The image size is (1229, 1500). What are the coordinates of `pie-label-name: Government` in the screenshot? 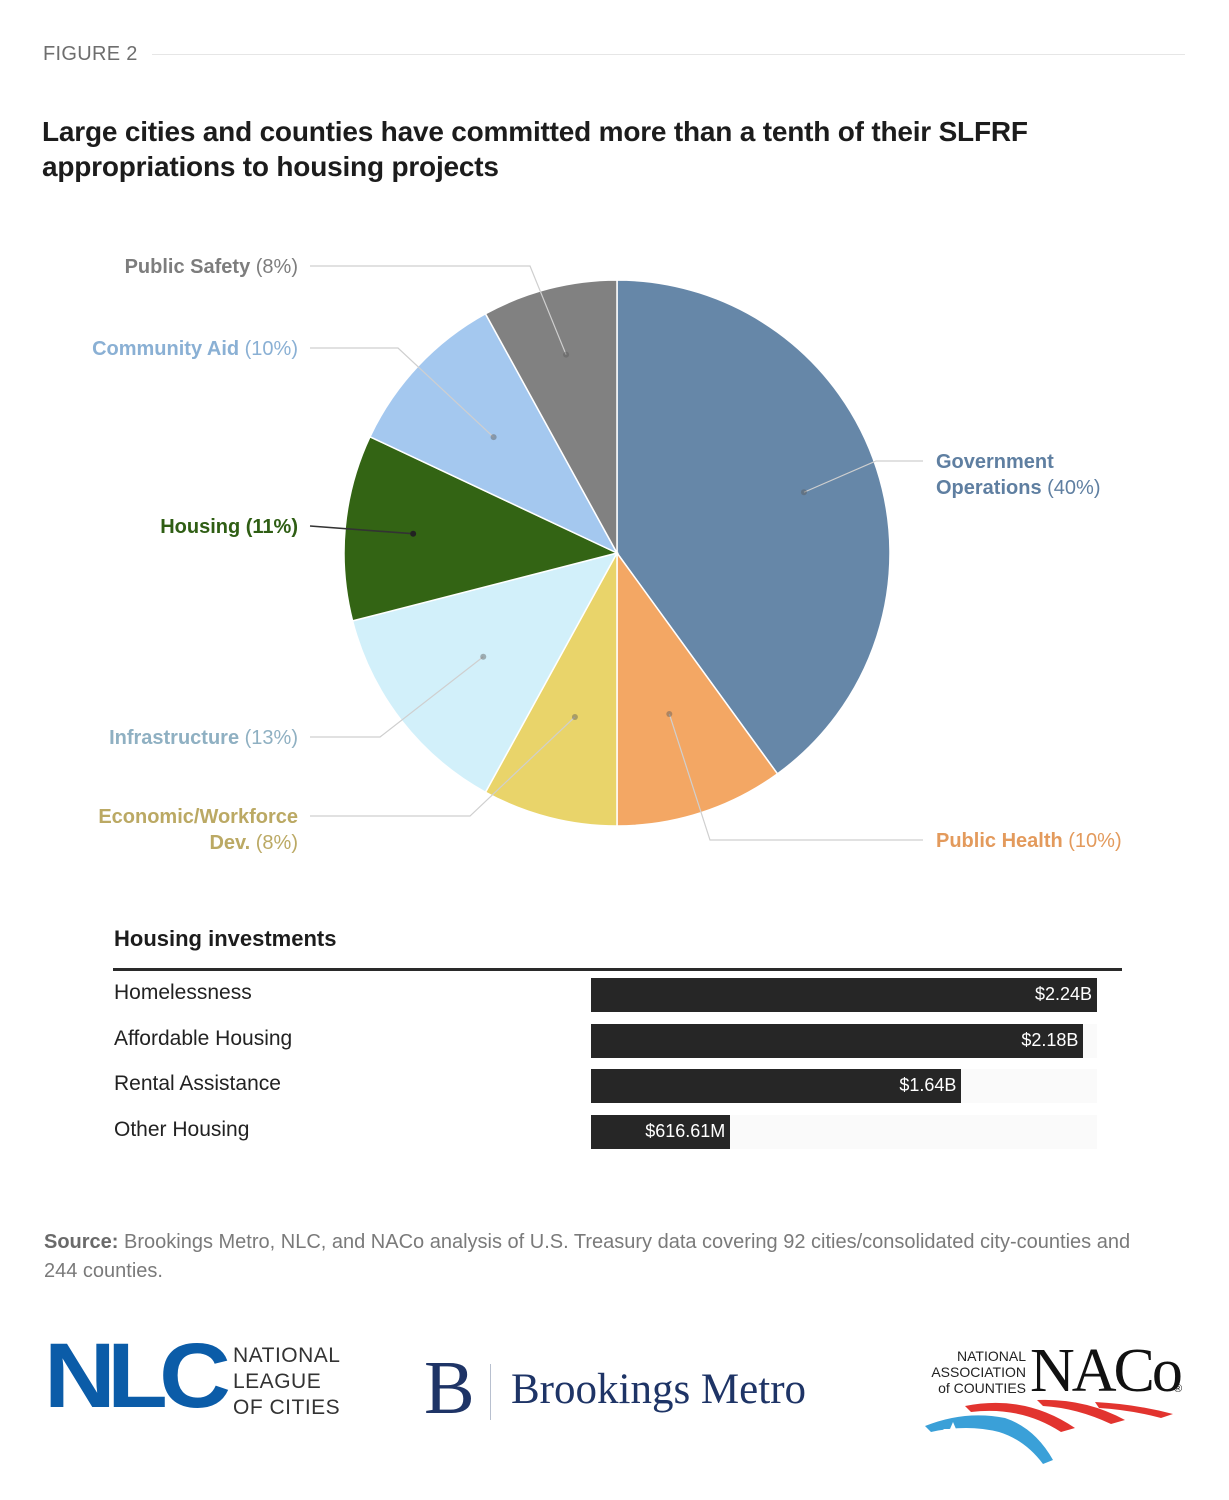 It's located at (995, 462).